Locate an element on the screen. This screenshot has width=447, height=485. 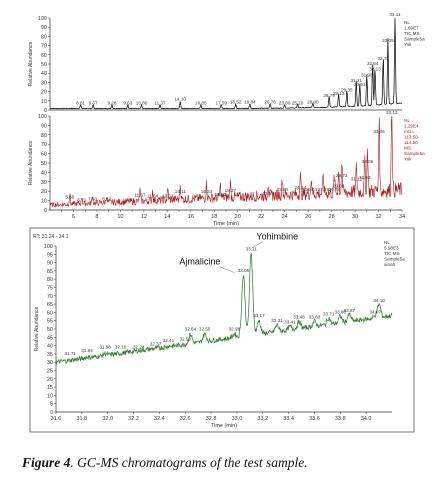
annotation-leader is located at coordinates (227, 269).